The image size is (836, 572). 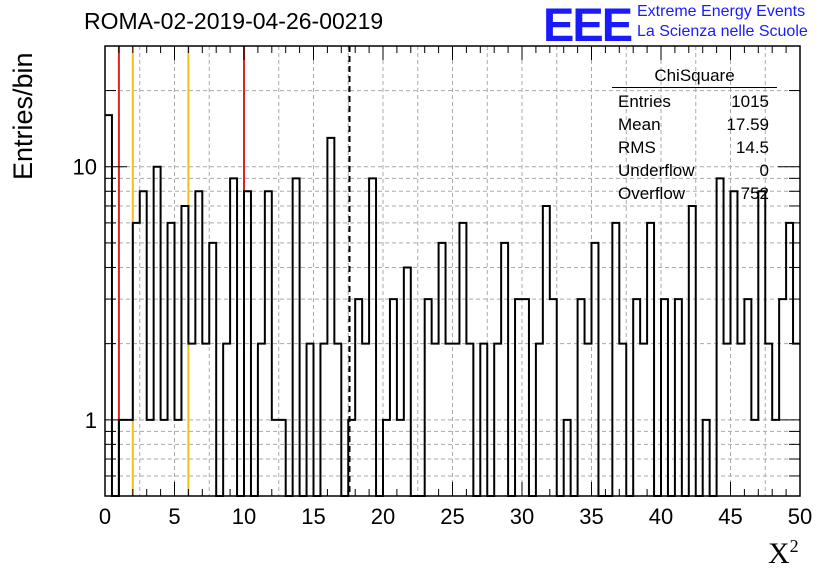 What do you see at coordinates (693, 147) in the screenshot?
I see `stats-row-rms: RMS 14.5` at bounding box center [693, 147].